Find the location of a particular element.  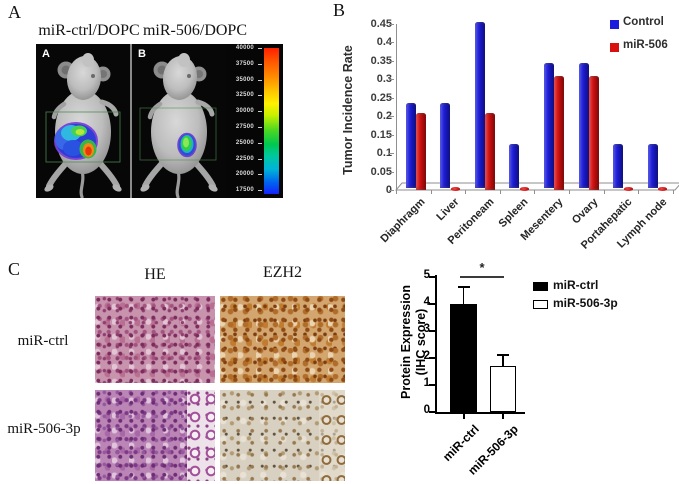

ihc-legend-label-mir-506-3p: miR-506-3p is located at coordinates (585, 303).